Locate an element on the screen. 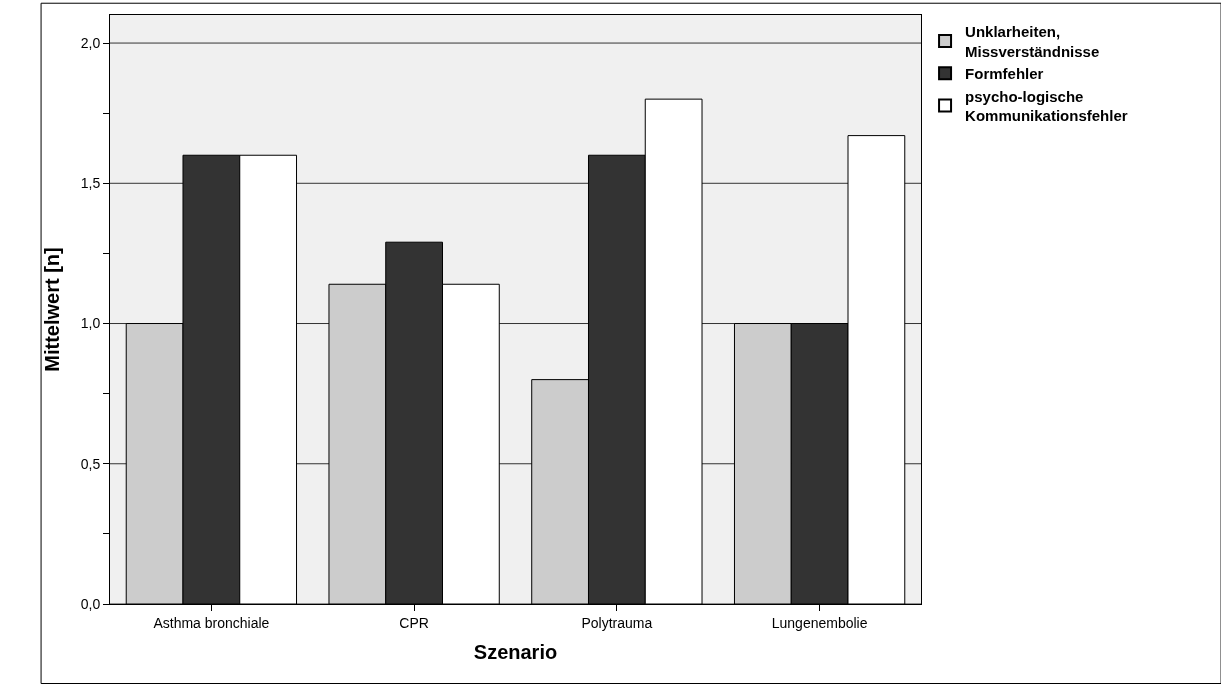 The width and height of the screenshot is (1221, 684). x-tick-label: CPR is located at coordinates (414, 622).